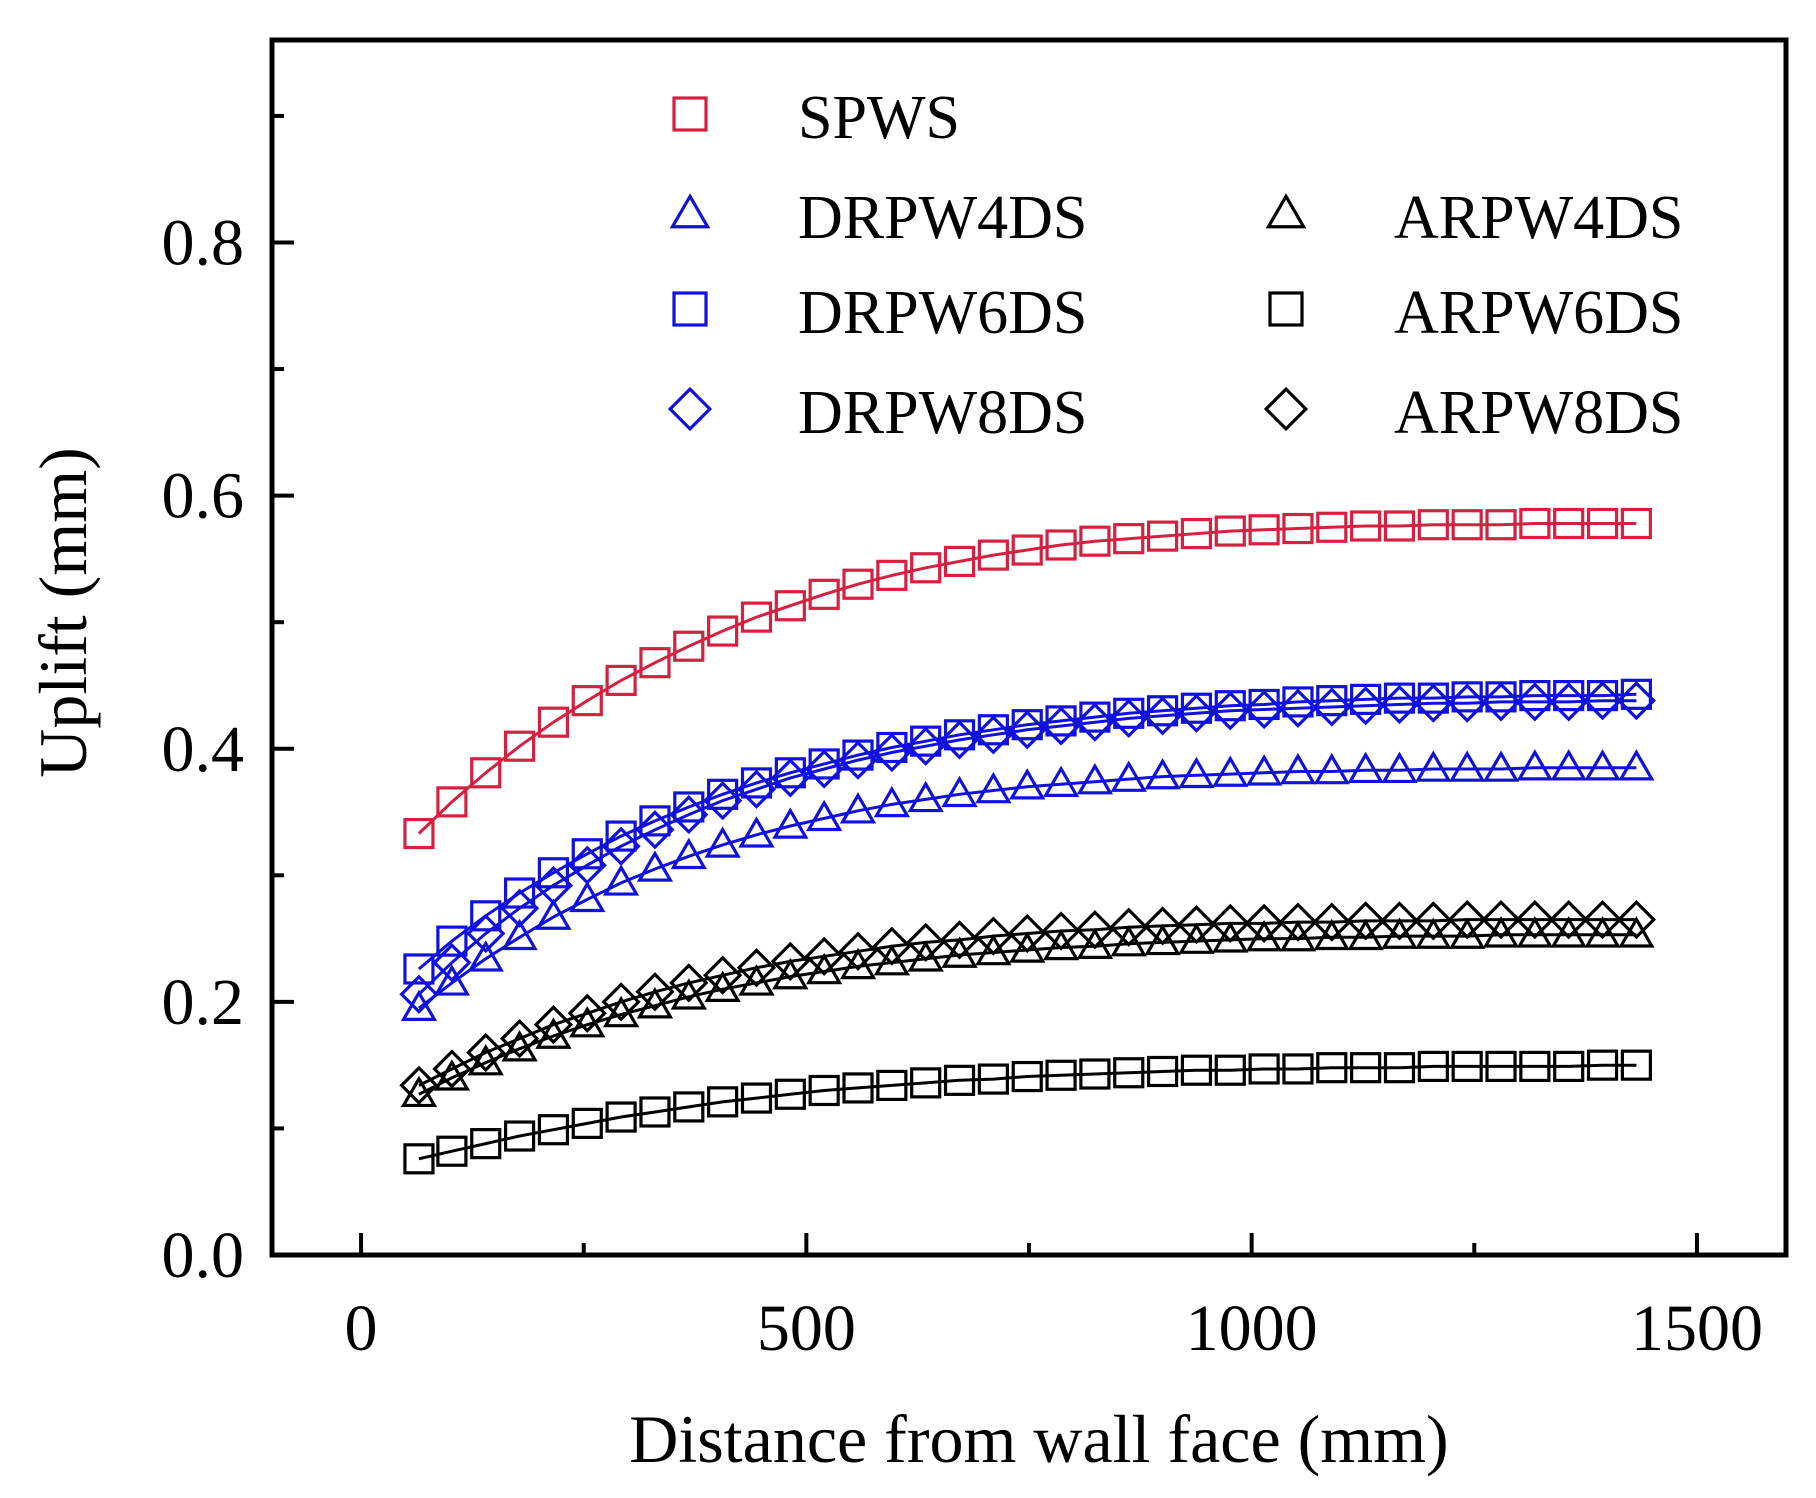 The width and height of the screenshot is (1816, 1498). What do you see at coordinates (228, 702) in the screenshot?
I see `y-axis-ticks: 0.0 0.2 0.4 0.6 0.8` at bounding box center [228, 702].